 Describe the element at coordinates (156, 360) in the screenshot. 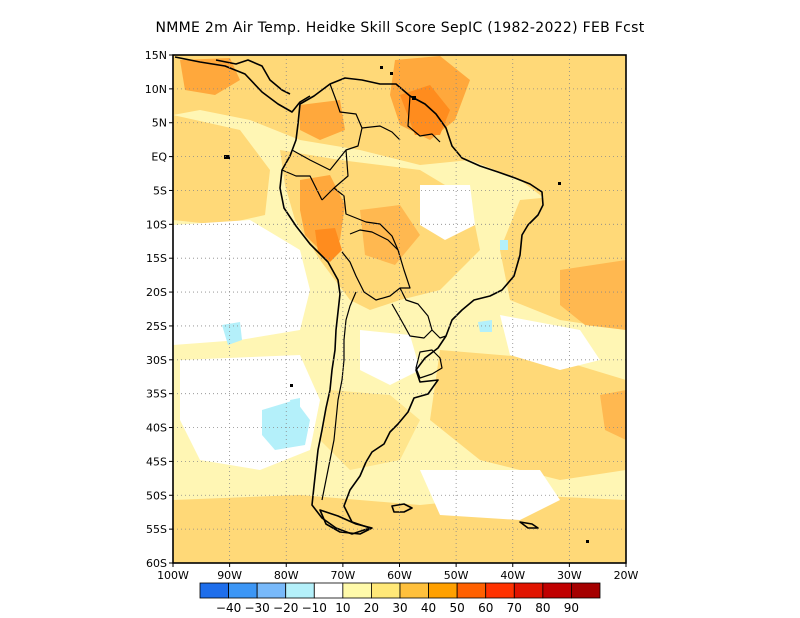

I see `lat-tick-label: 30S` at that location.